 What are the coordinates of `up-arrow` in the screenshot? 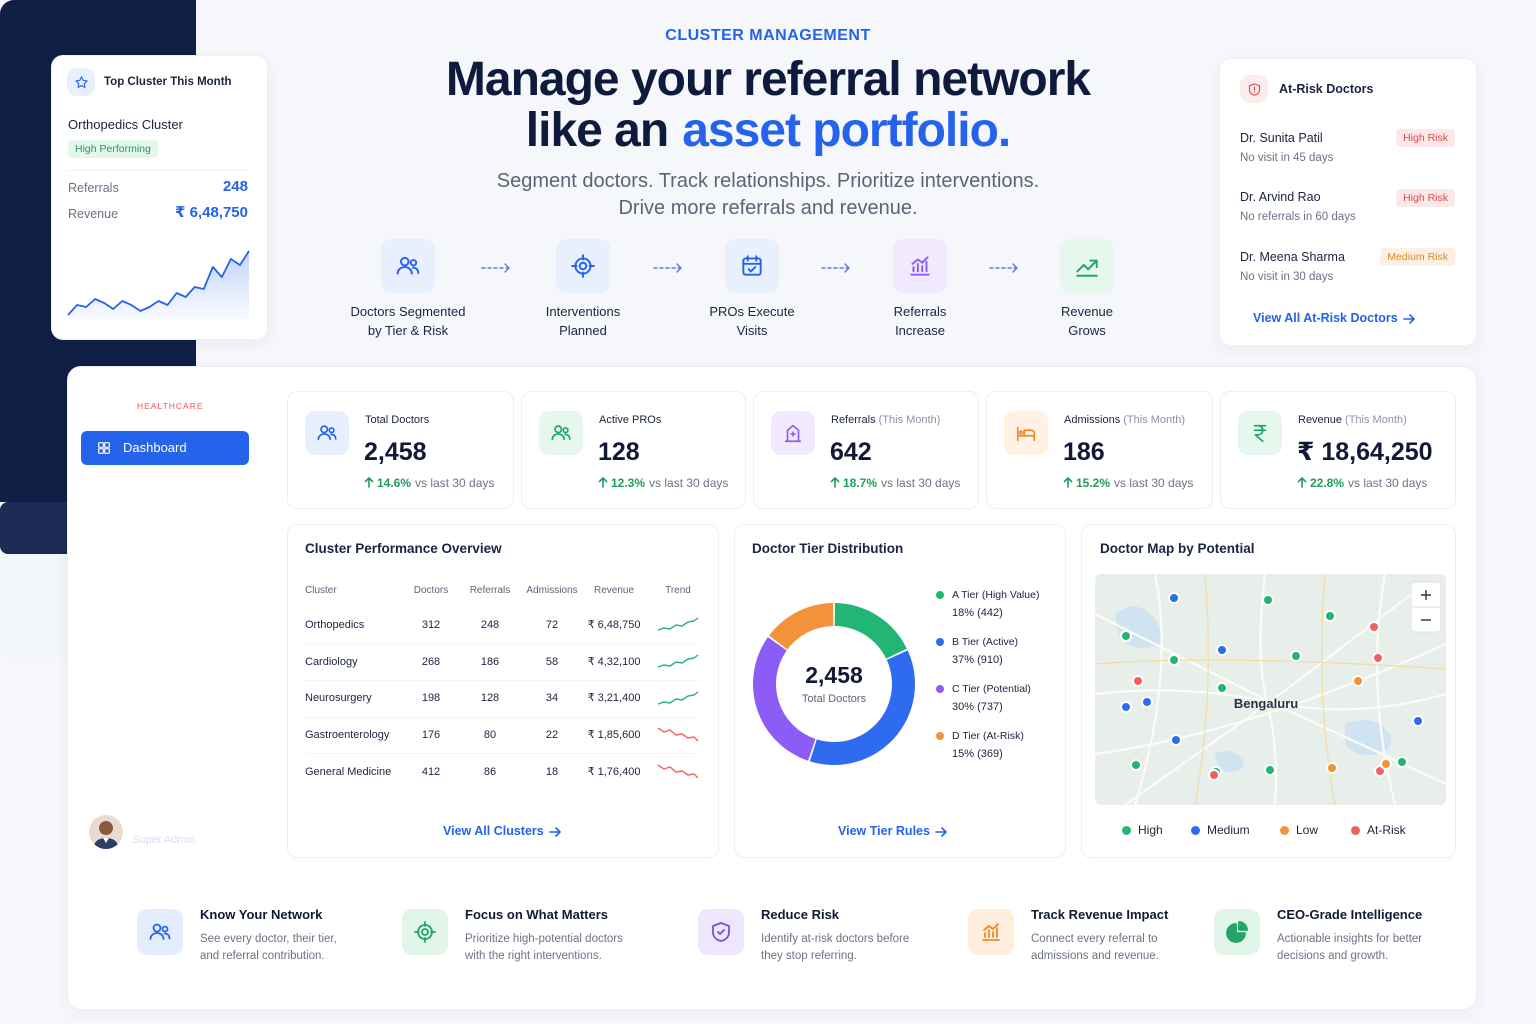 It's located at (835, 484).